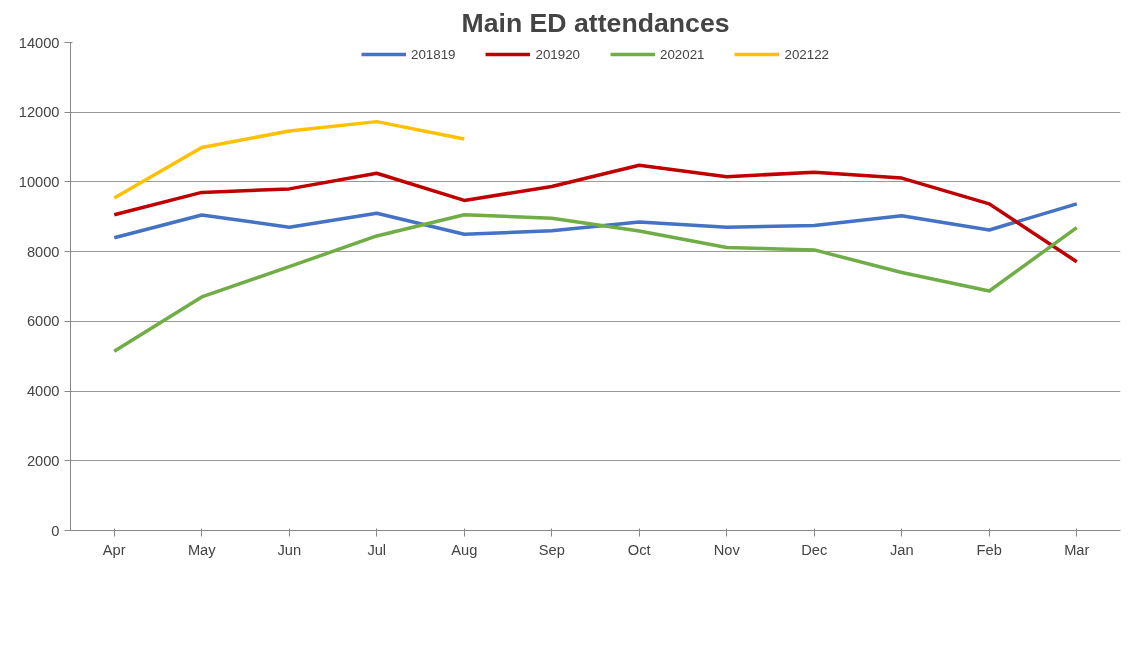 The height and width of the screenshot is (652, 1146). I want to click on x-tick-label: Aug, so click(464, 549).